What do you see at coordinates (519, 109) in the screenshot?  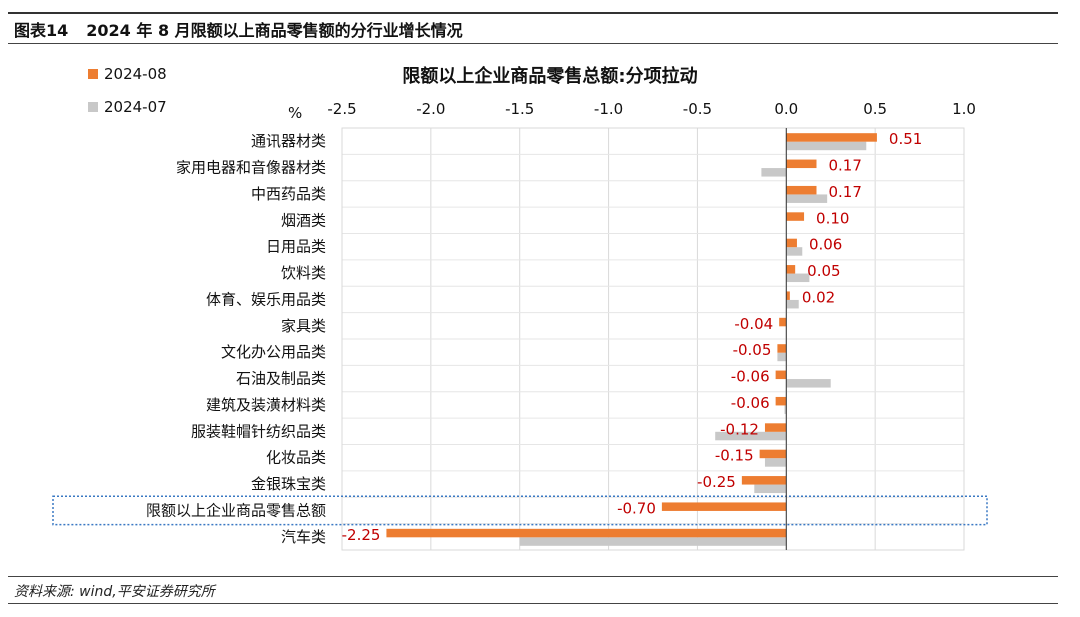 I see `x-tick-label: -1.5` at bounding box center [519, 109].